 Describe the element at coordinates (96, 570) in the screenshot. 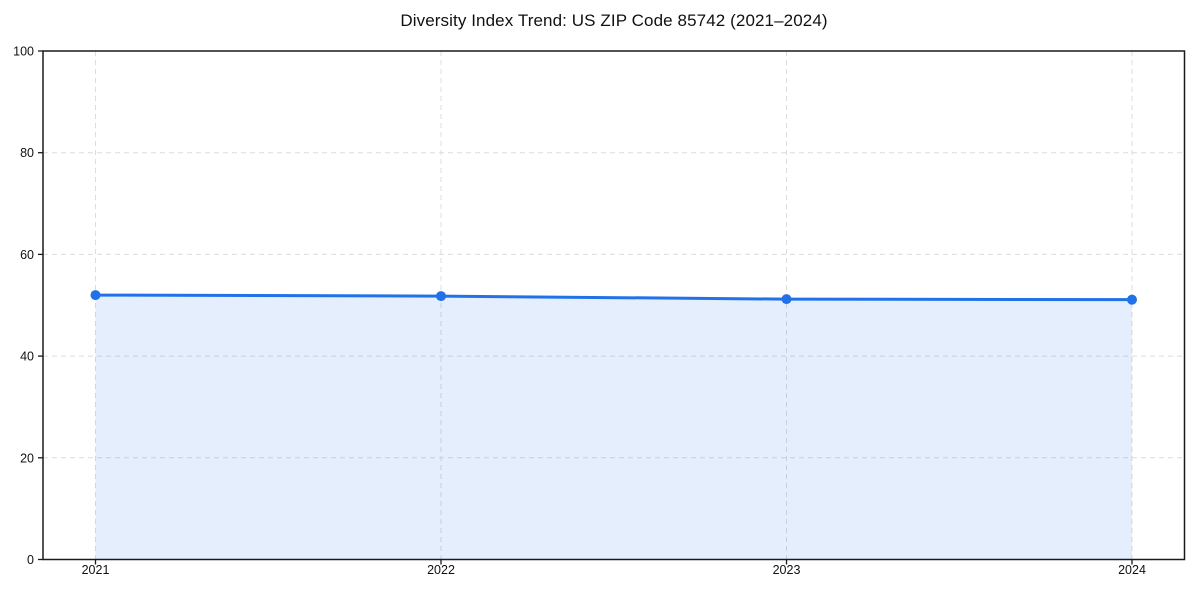

I see `x-axis-tick-label: 2021` at that location.